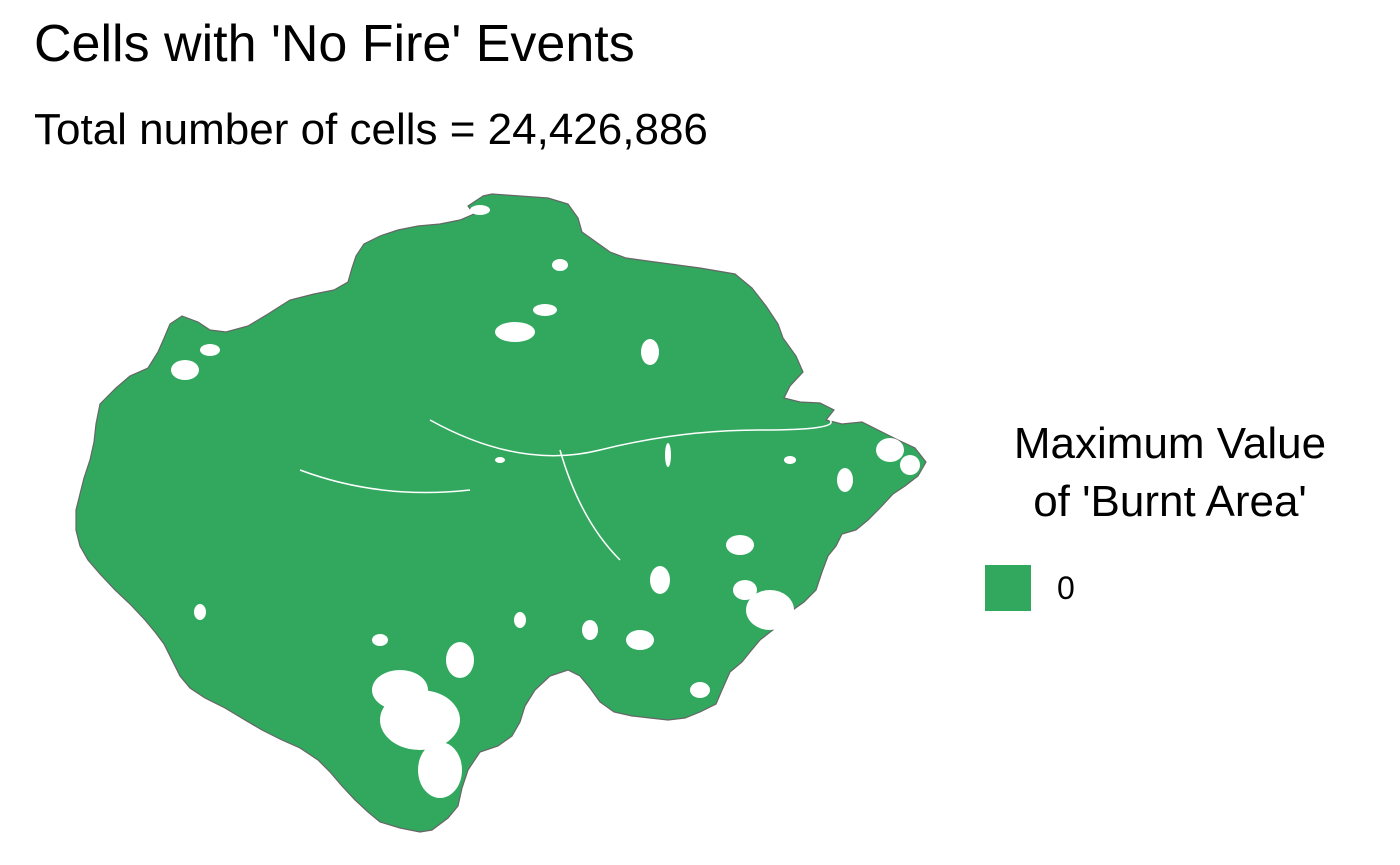  What do you see at coordinates (1170, 443) in the screenshot?
I see `legend-title-line1: Maximum Value` at bounding box center [1170, 443].